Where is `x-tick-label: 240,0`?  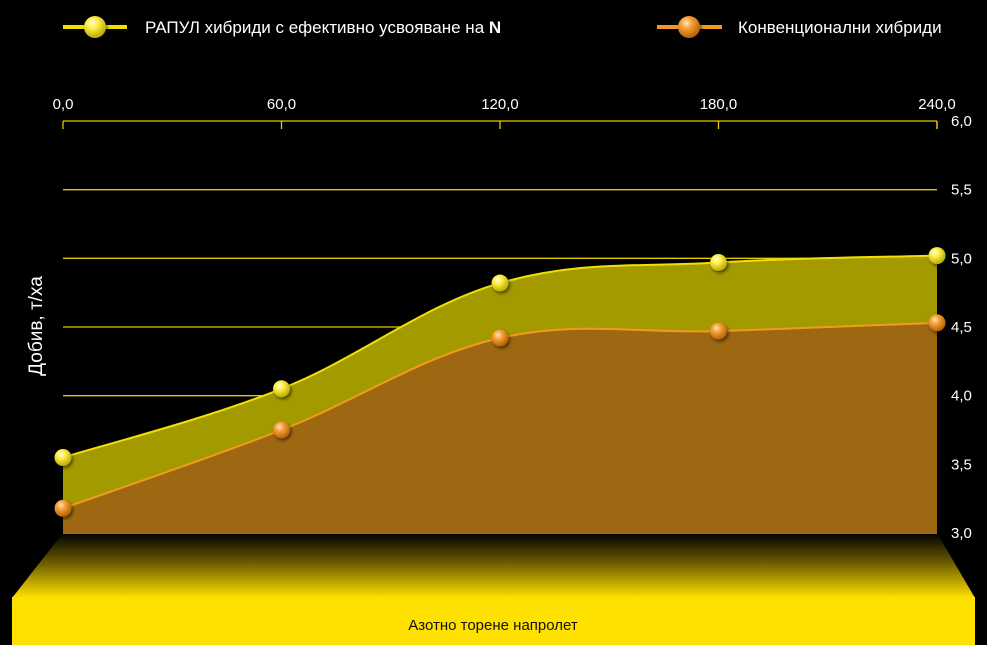 x-tick-label: 240,0 is located at coordinates (937, 104).